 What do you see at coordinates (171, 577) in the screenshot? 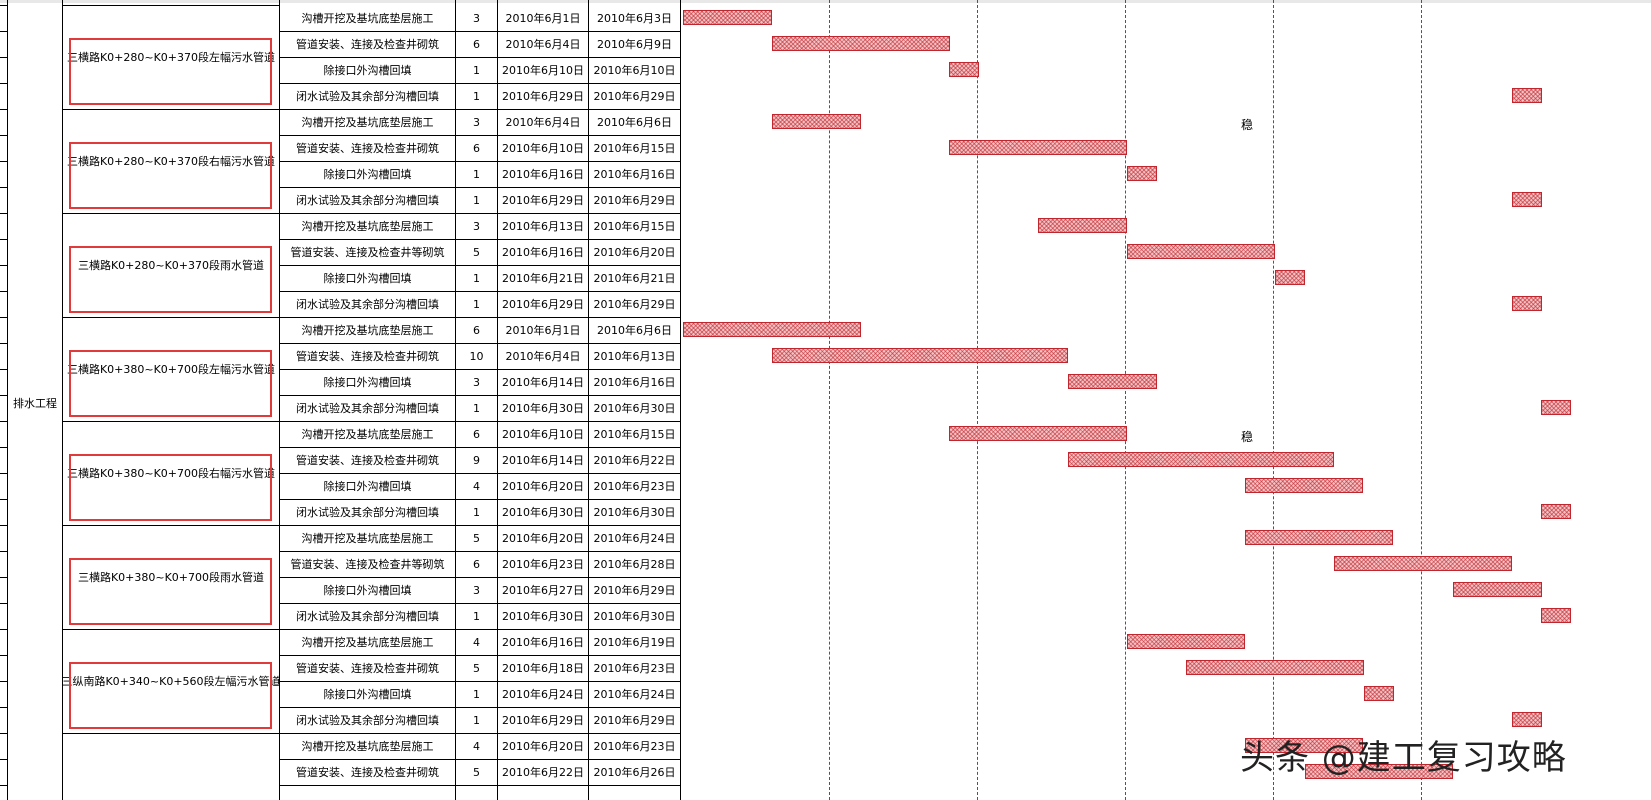
I see `group-name-cell: 三横路K0+380~K0+700段雨水管道` at bounding box center [171, 577].